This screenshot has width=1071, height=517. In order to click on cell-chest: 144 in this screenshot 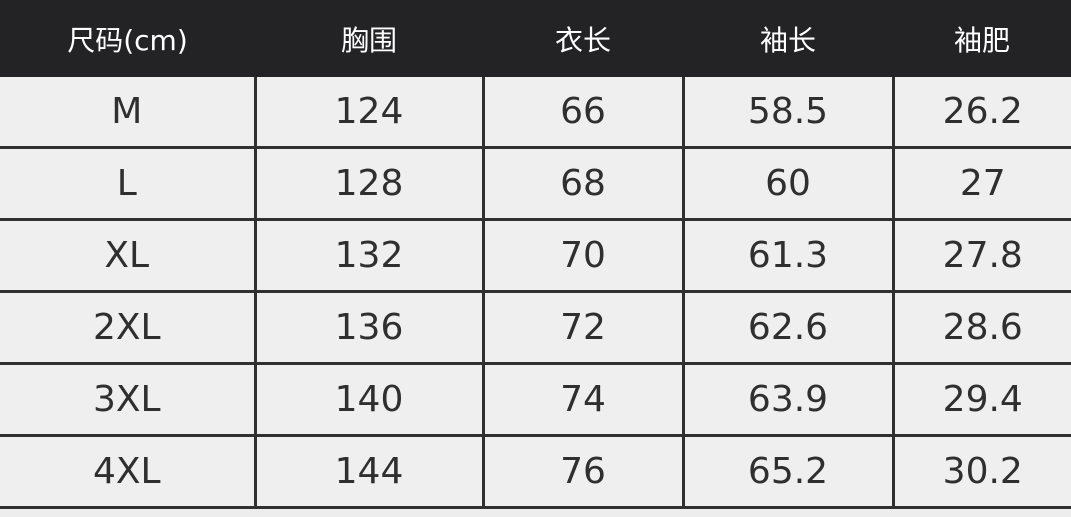, I will do `click(369, 471)`.